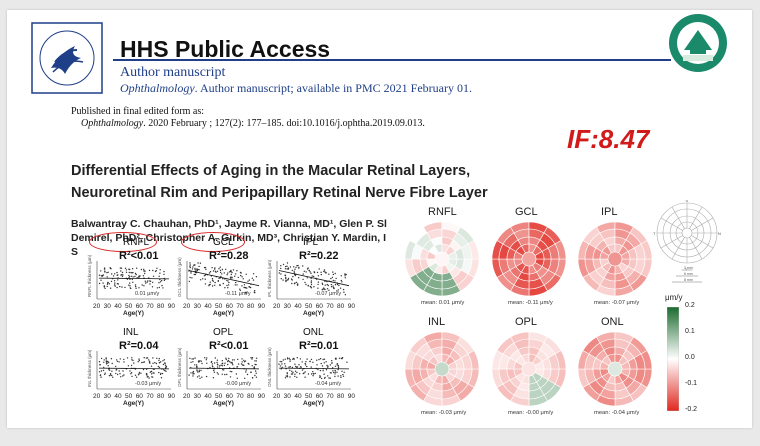 This screenshot has height=446, width=760. Describe the element at coordinates (251, 396) in the screenshot. I see `x-tick-label: 80` at that location.